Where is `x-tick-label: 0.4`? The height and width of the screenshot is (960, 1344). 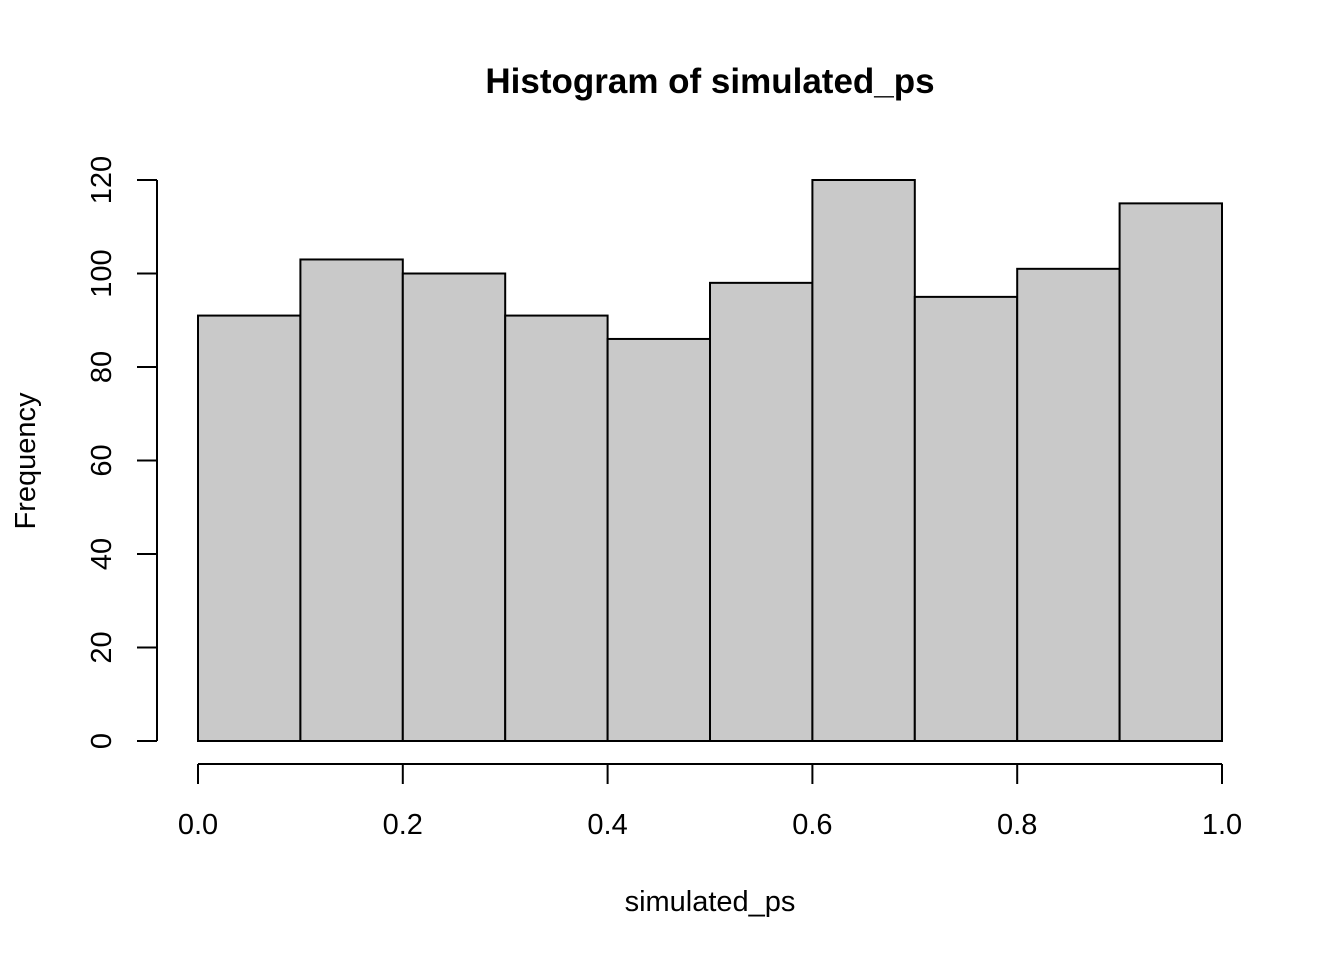
x-tick-label: 0.4 is located at coordinates (607, 825).